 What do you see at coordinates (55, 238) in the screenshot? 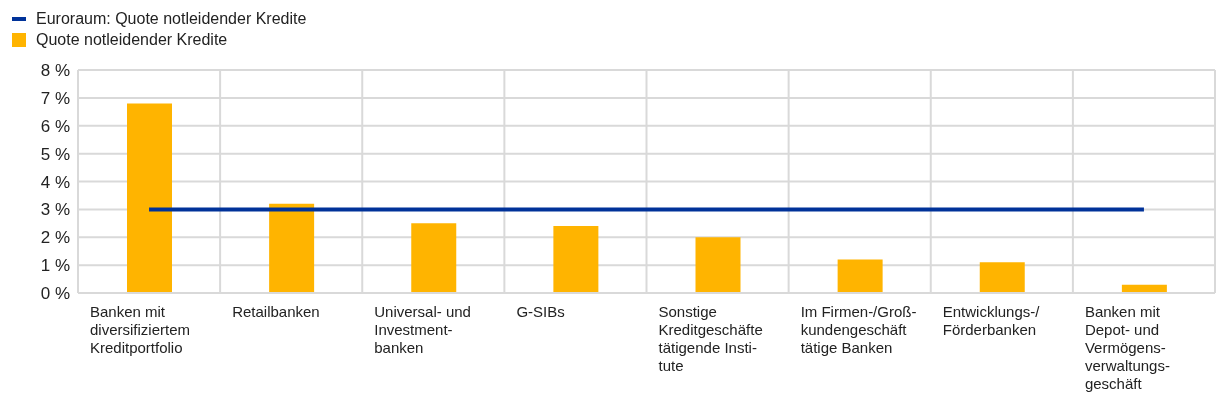
I see `y-tick-label: 2 %` at bounding box center [55, 238].